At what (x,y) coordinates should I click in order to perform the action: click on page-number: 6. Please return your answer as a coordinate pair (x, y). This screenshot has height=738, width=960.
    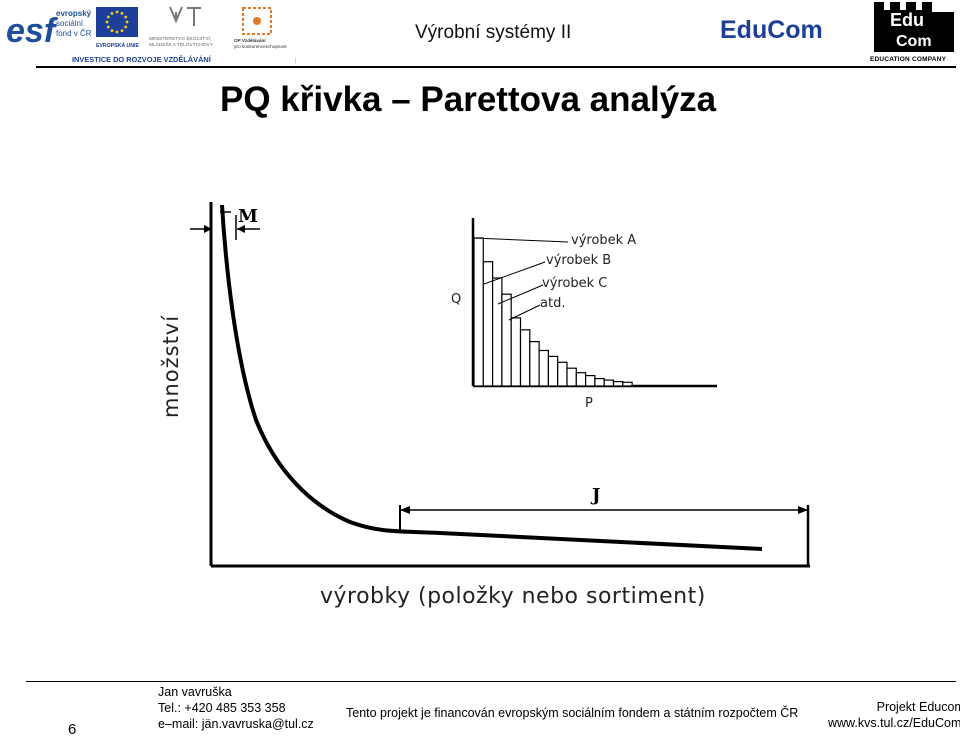
    Looking at the image, I should click on (72, 729).